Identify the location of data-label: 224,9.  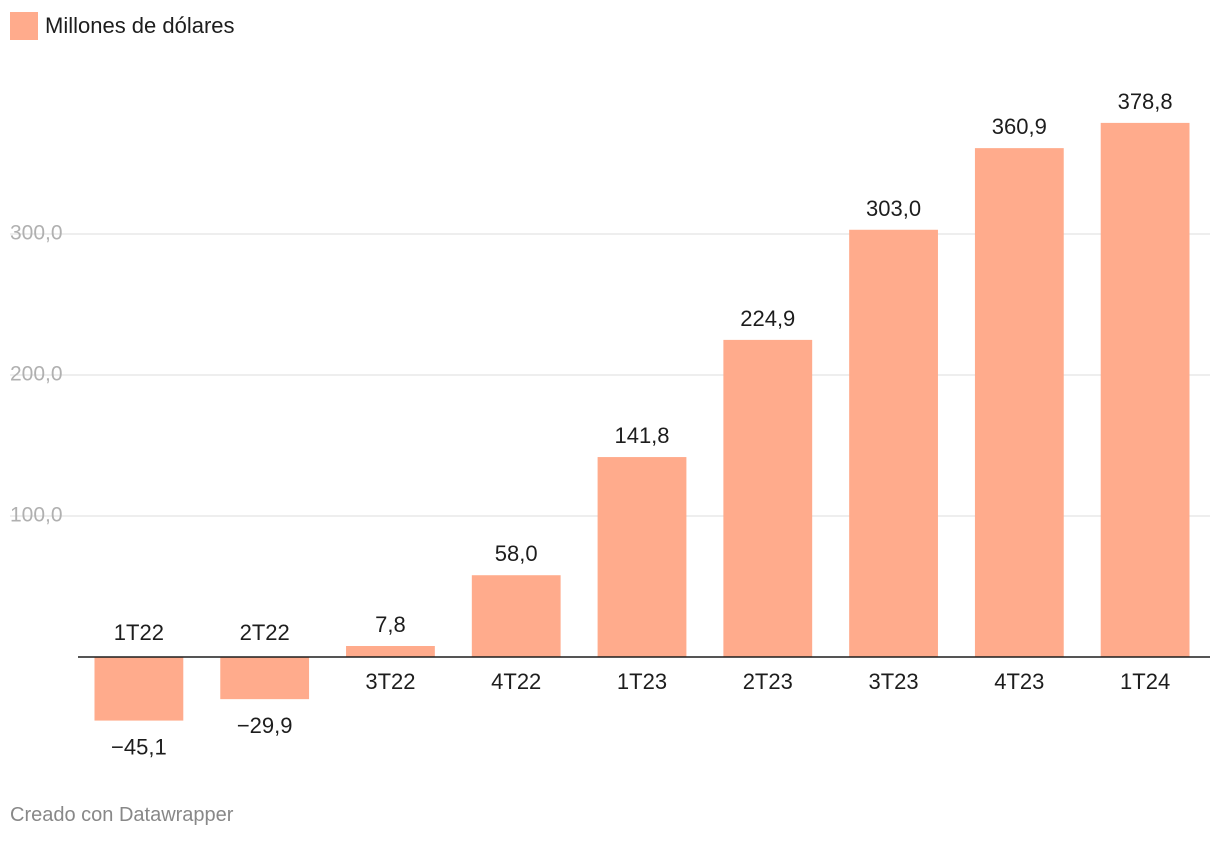
(767, 318).